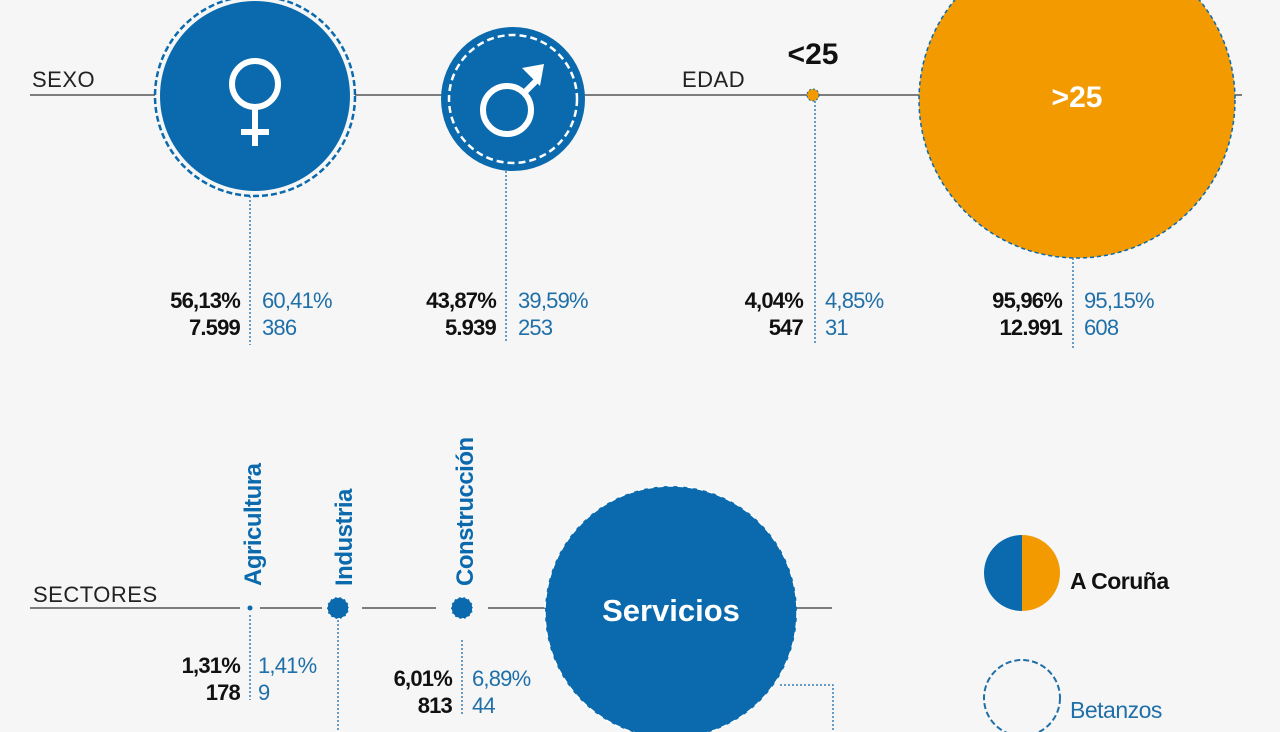  What do you see at coordinates (535, 327) in the screenshot?
I see `male-betanzos-n: 253` at bounding box center [535, 327].